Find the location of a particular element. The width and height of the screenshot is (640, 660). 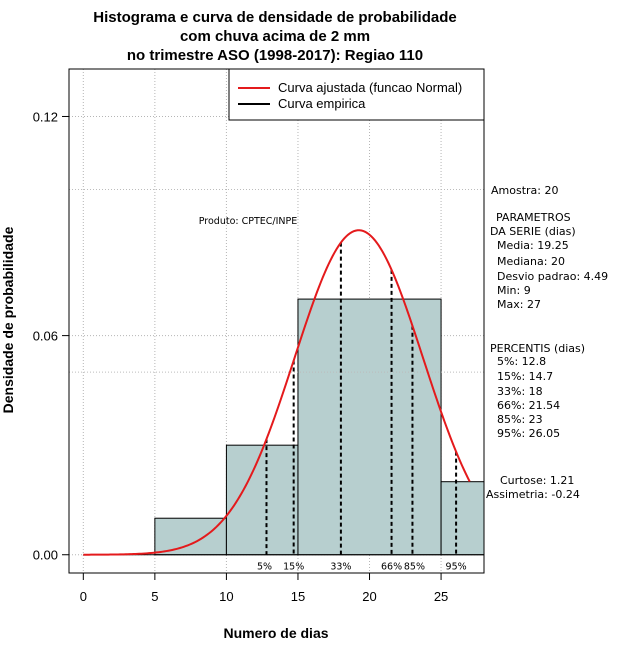

legend-box is located at coordinates (356, 94).